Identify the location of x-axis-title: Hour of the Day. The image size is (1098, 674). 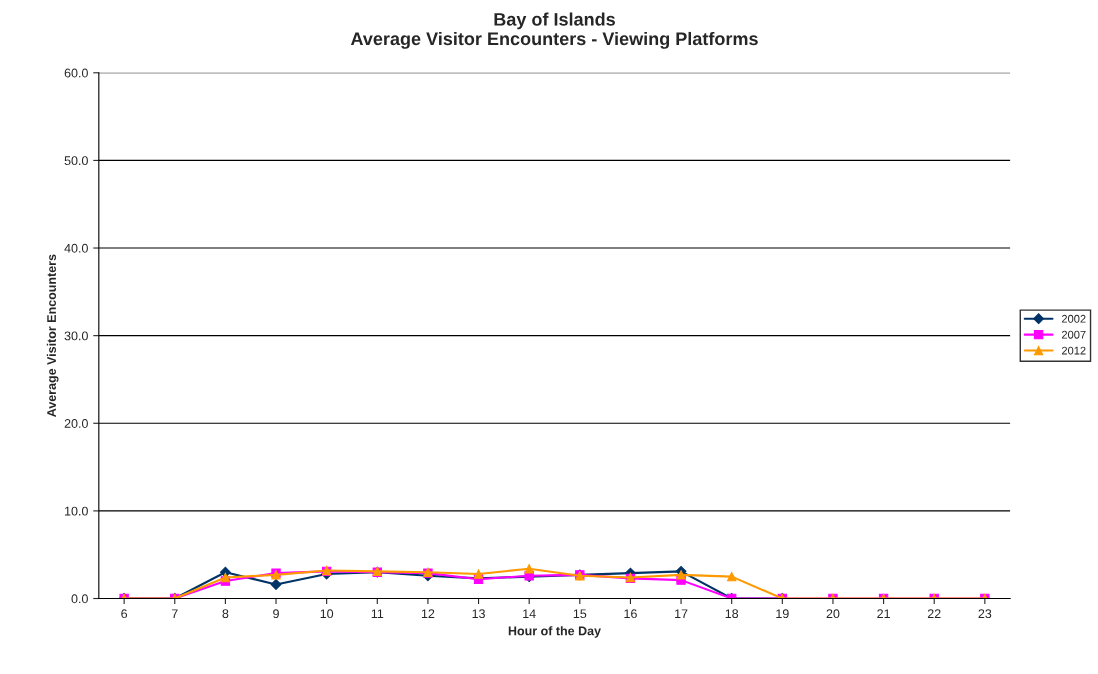
(554, 632).